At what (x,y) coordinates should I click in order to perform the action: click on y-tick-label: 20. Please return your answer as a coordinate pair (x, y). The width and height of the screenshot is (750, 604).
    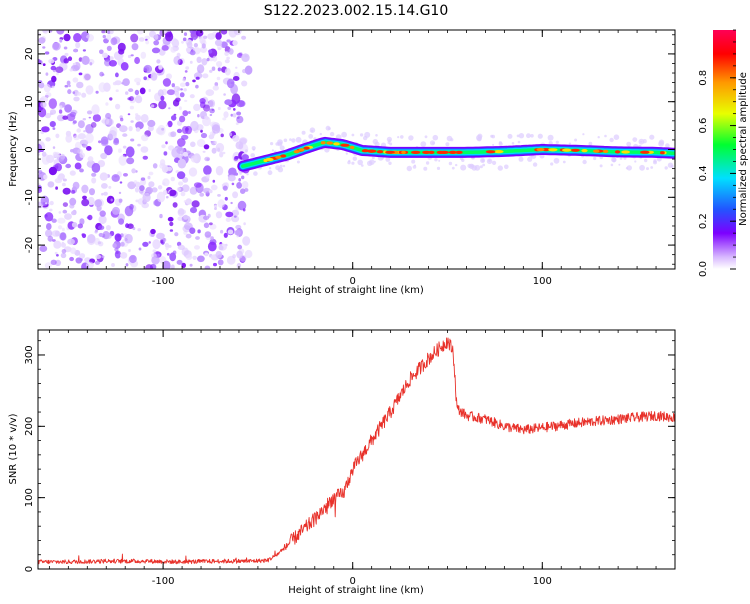
    Looking at the image, I should click on (29, 54).